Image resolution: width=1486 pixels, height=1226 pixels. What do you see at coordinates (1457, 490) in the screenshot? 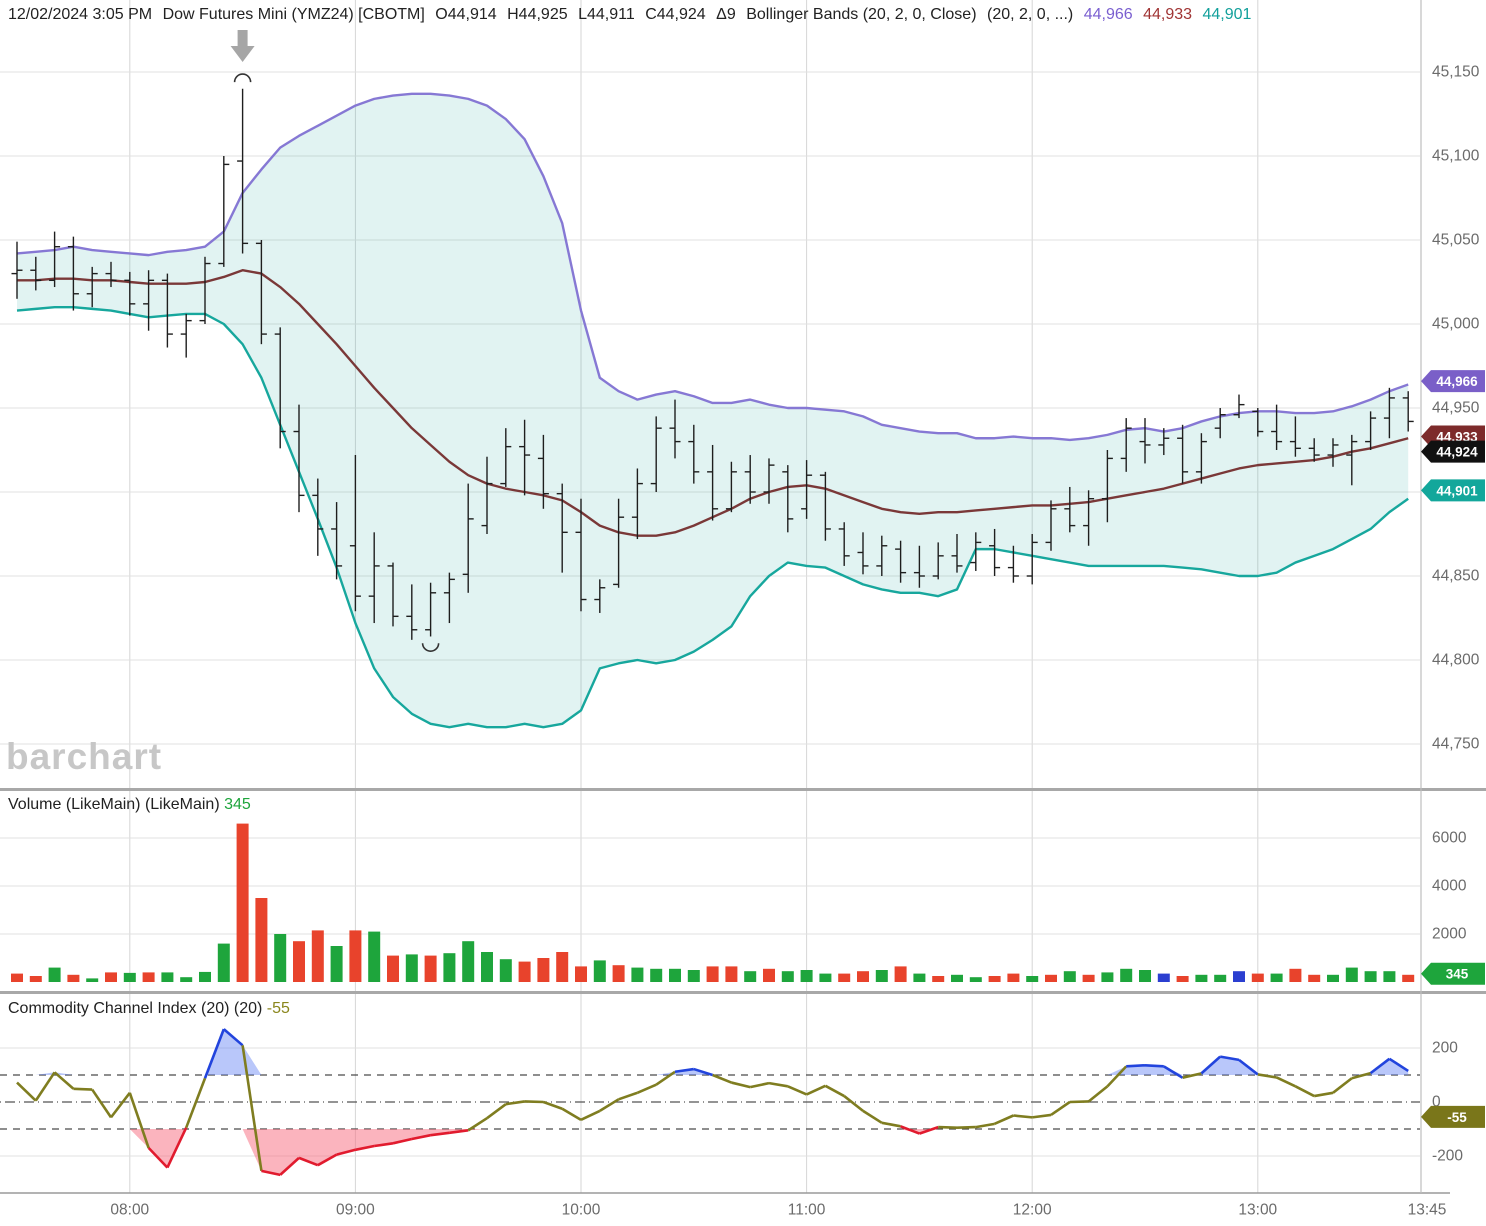
I see `svg-text: 44,901` at bounding box center [1457, 490].